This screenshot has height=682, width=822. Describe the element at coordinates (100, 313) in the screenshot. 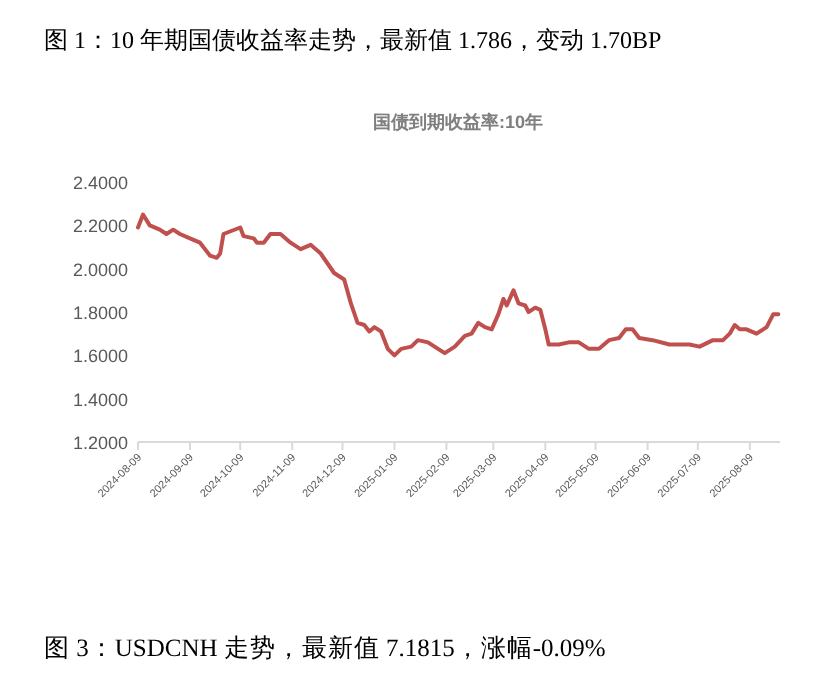

I see `y-tick-label: 1.8000` at that location.